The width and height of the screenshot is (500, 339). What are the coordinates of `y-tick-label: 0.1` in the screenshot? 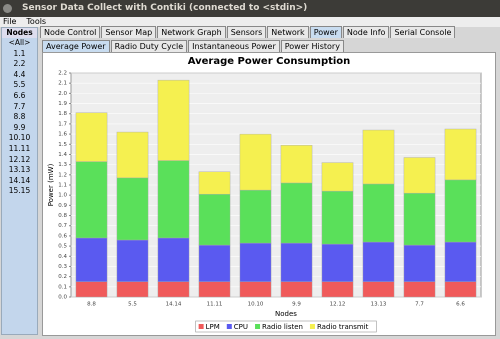 It's located at (62, 287).